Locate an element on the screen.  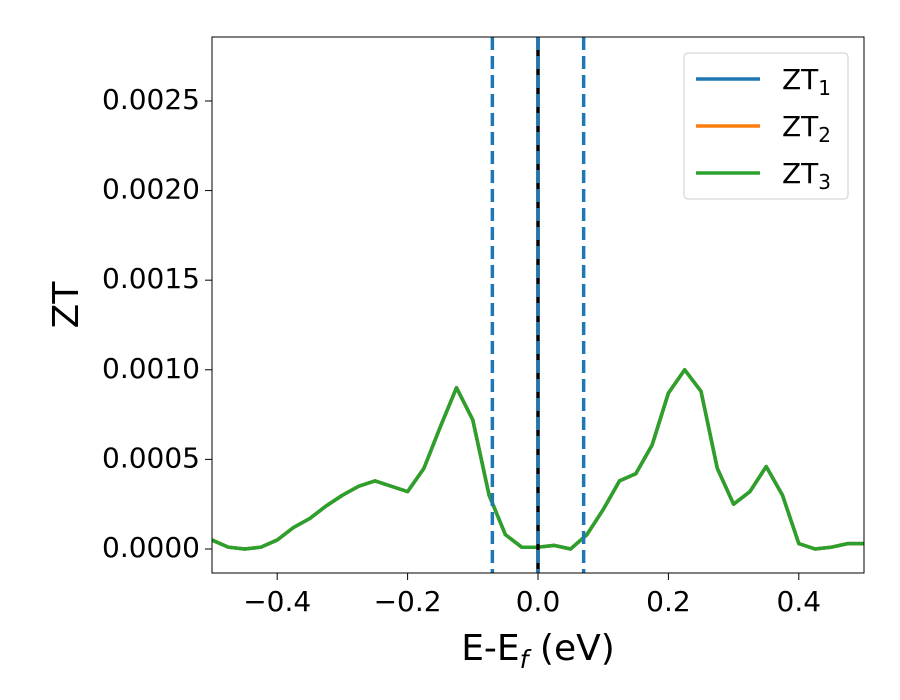
y-tick-label: 0.0020 is located at coordinates (151, 189).